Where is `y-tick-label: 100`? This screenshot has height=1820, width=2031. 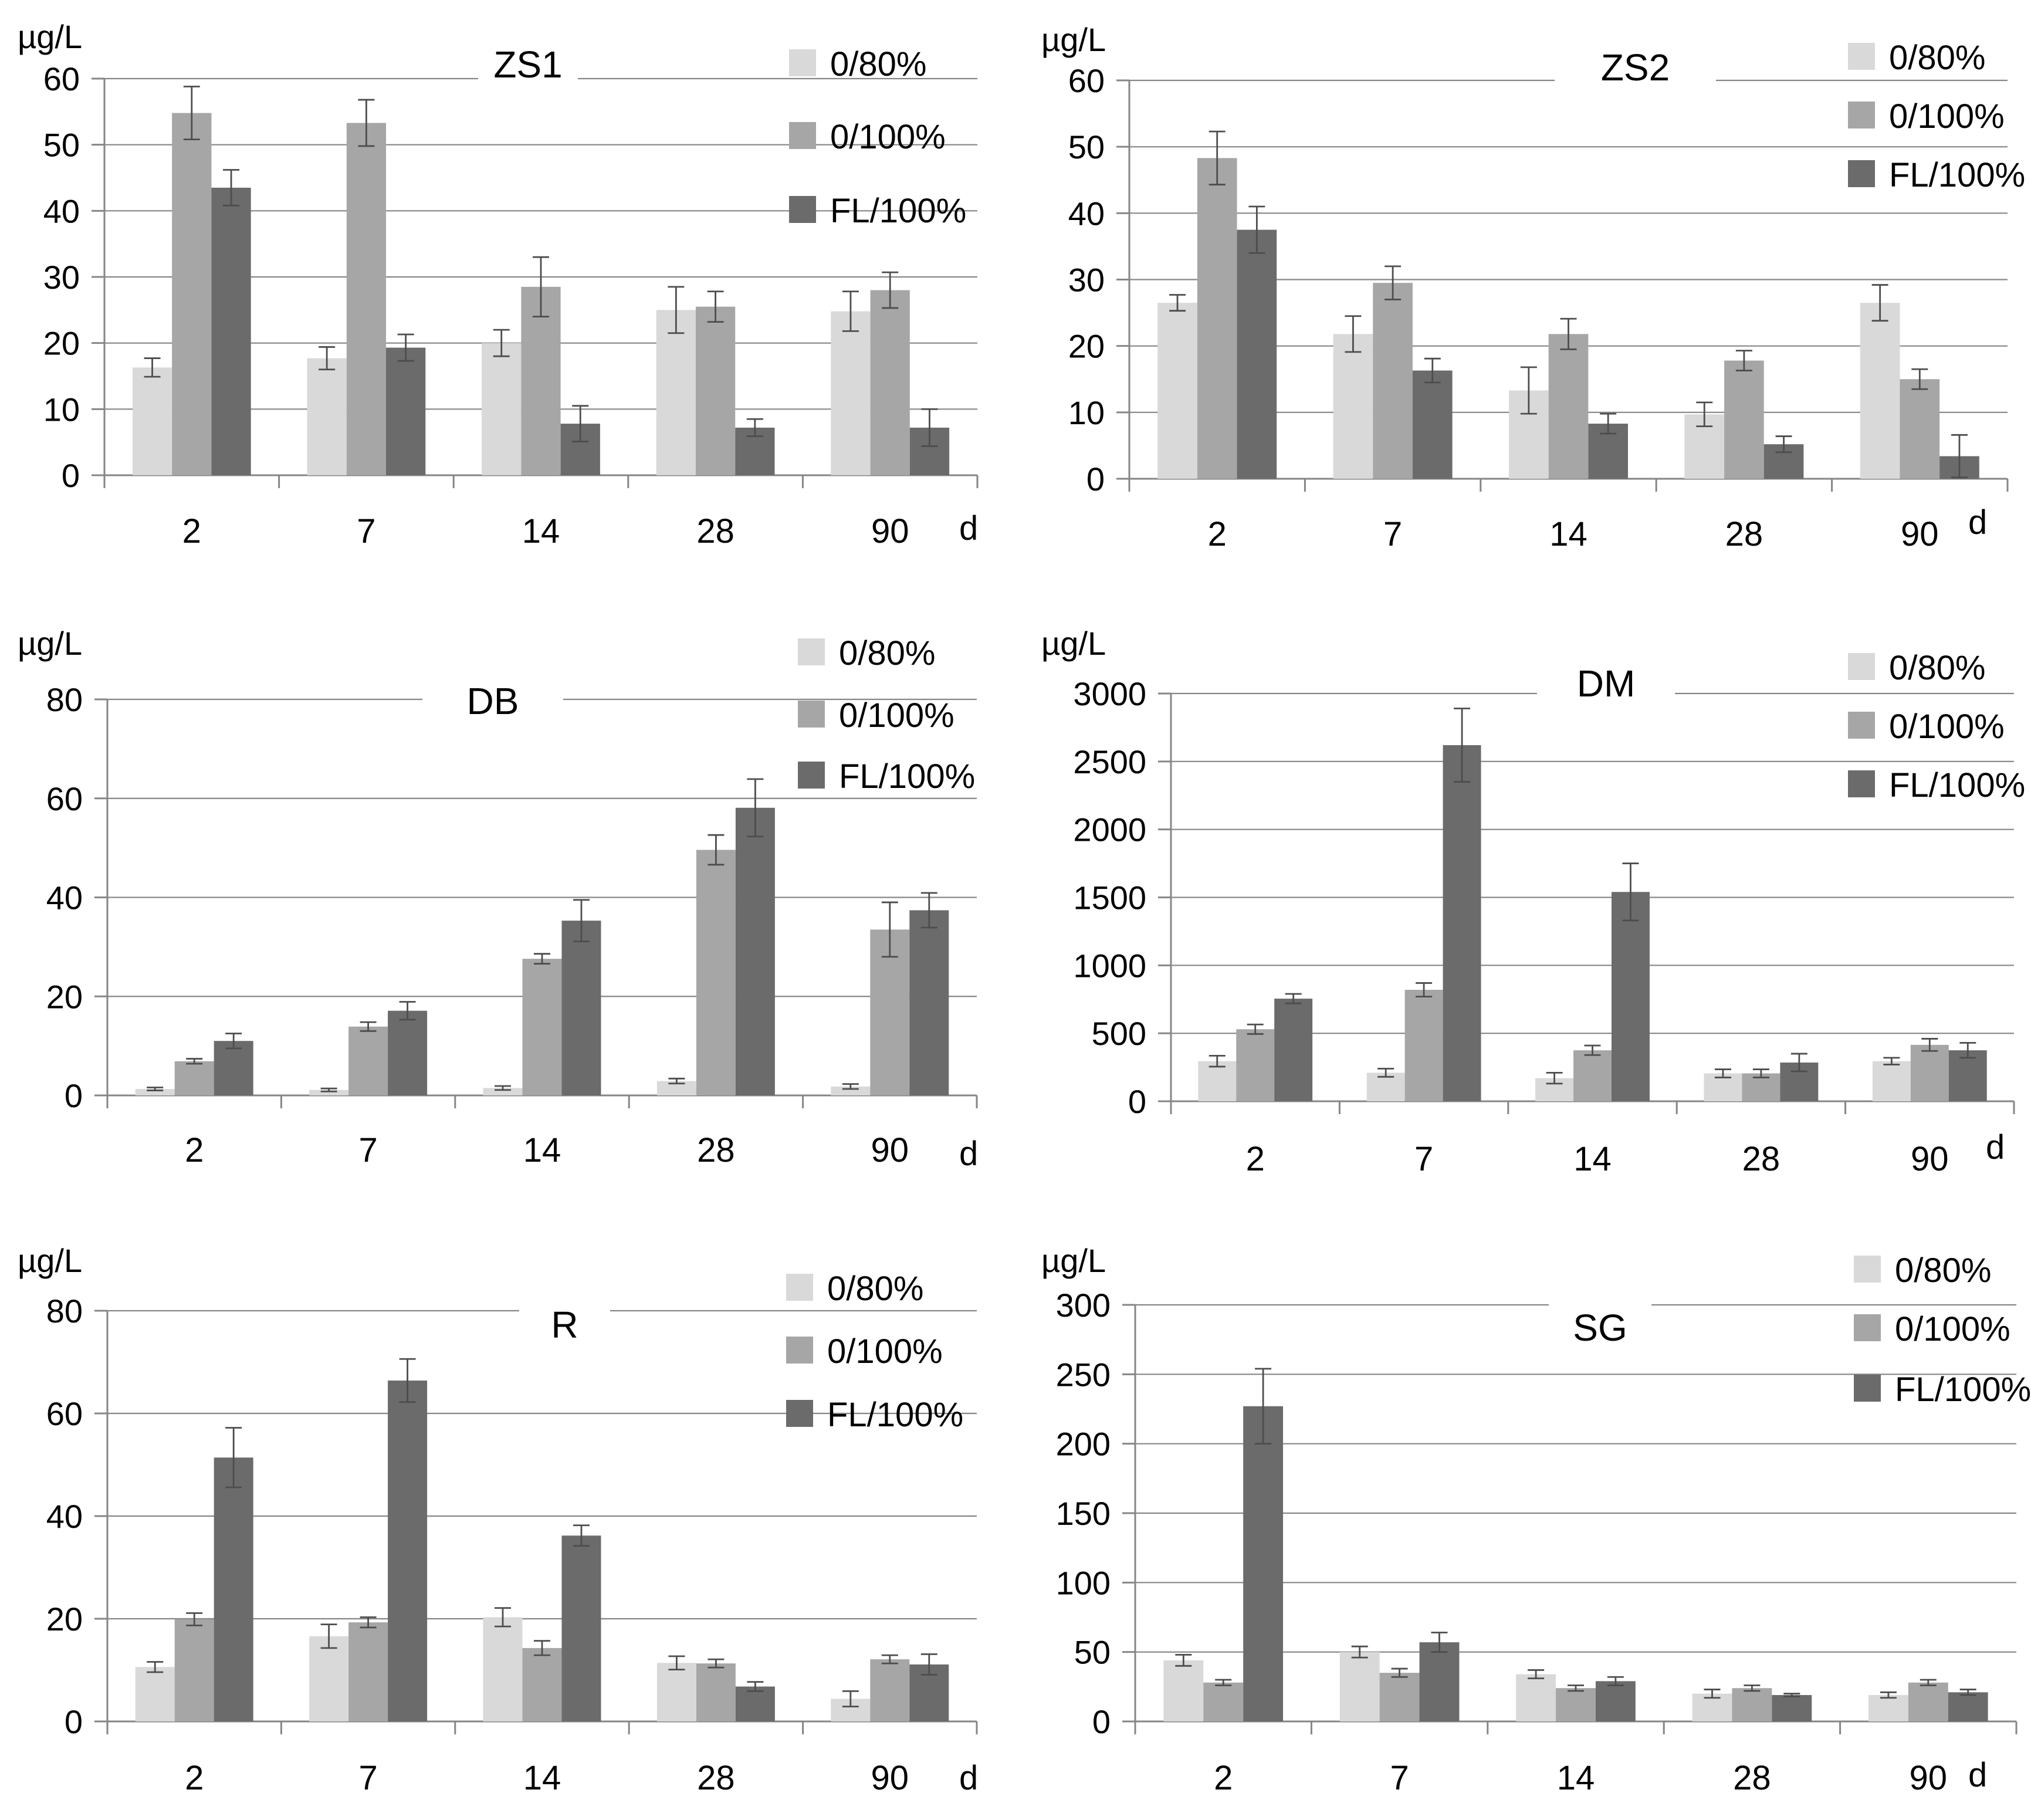 y-tick-label: 100 is located at coordinates (1083, 1582).